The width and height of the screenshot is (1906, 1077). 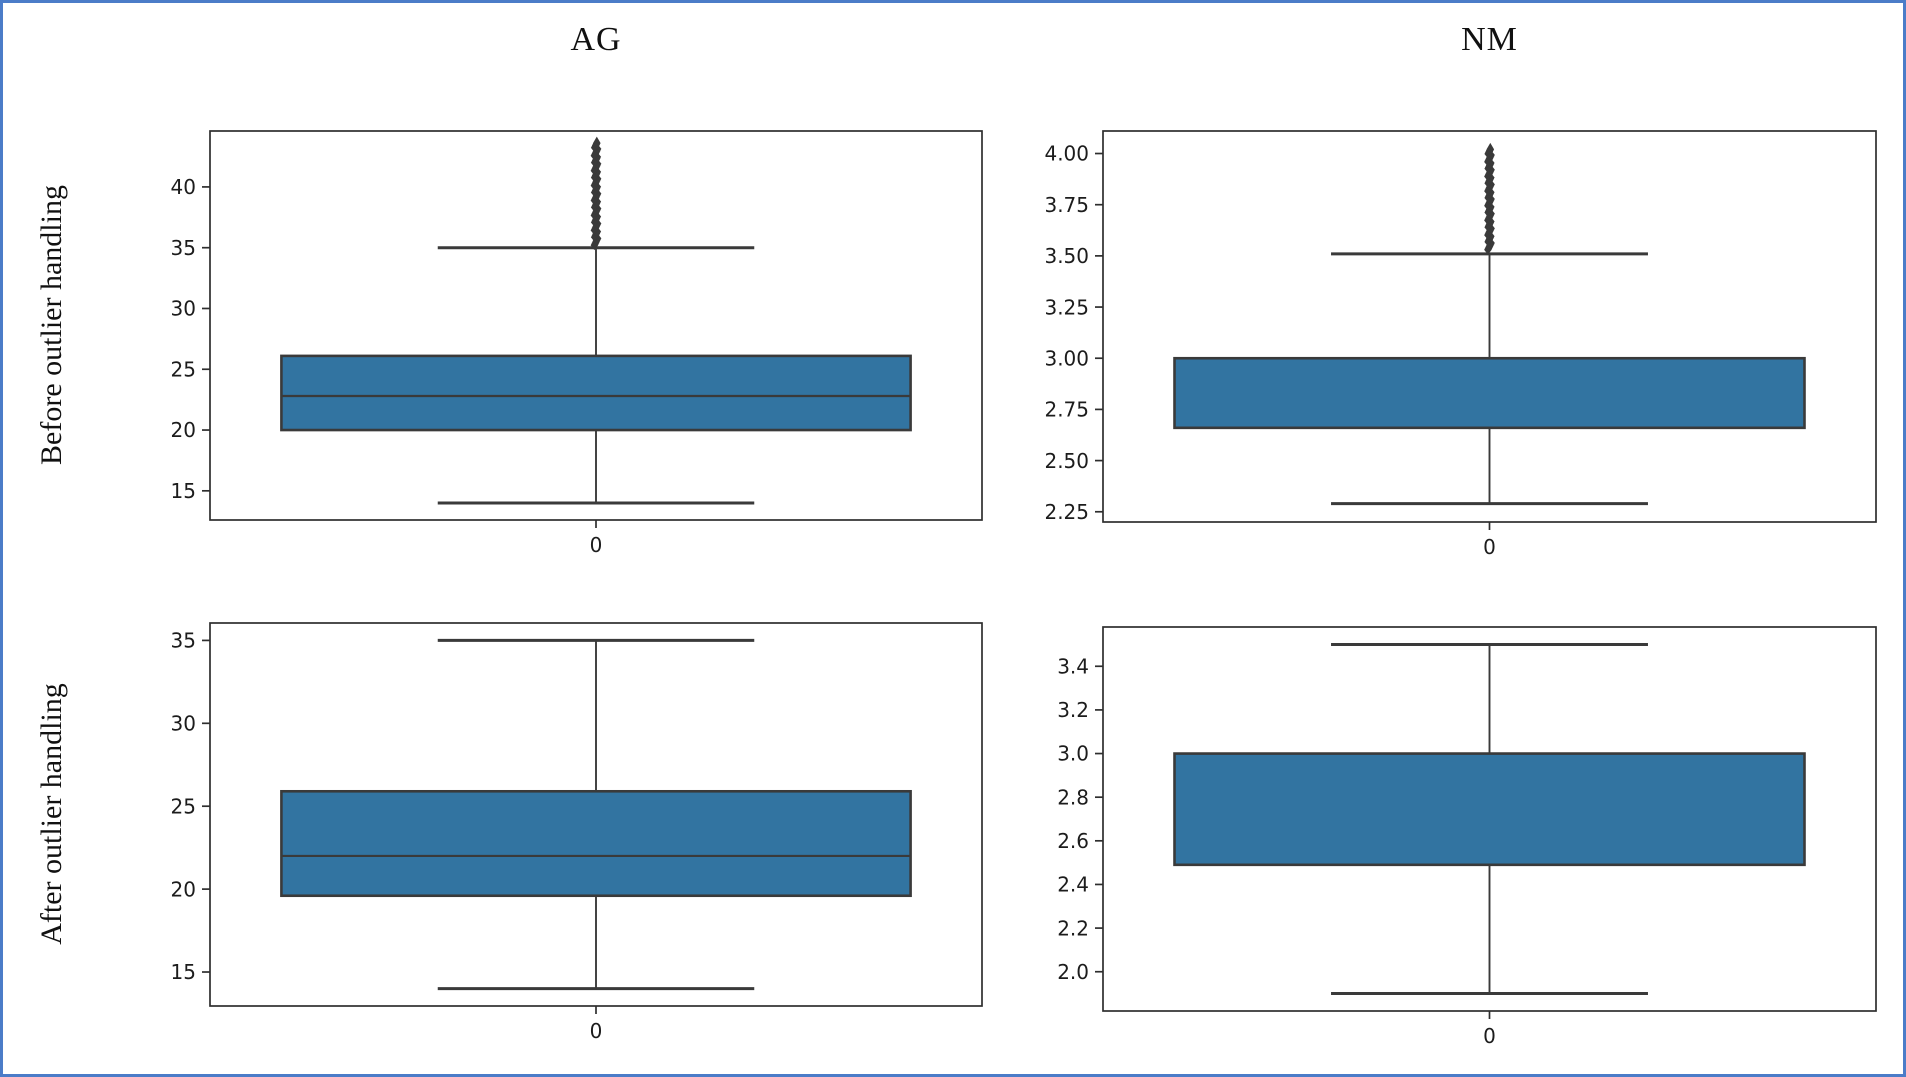 What do you see at coordinates (1073, 928) in the screenshot?
I see `y-tick-label: 2.2` at bounding box center [1073, 928].